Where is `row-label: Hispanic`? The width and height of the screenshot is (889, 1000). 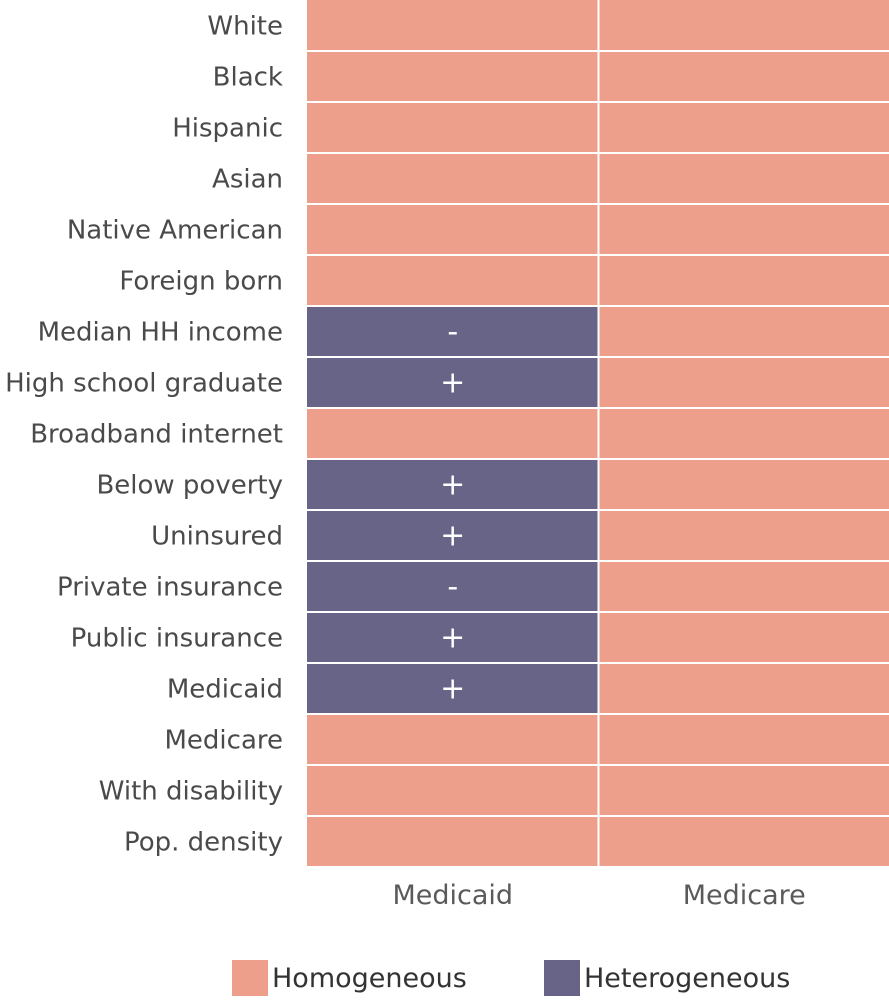 row-label: Hispanic is located at coordinates (227, 129).